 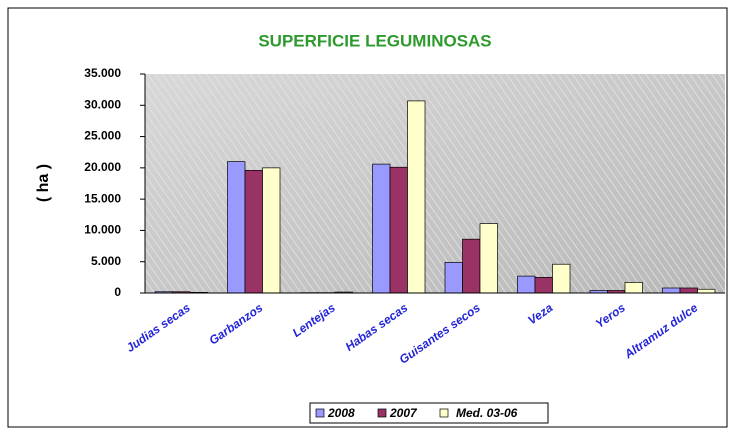 I want to click on y-tick-label: 0, so click(x=117, y=292).